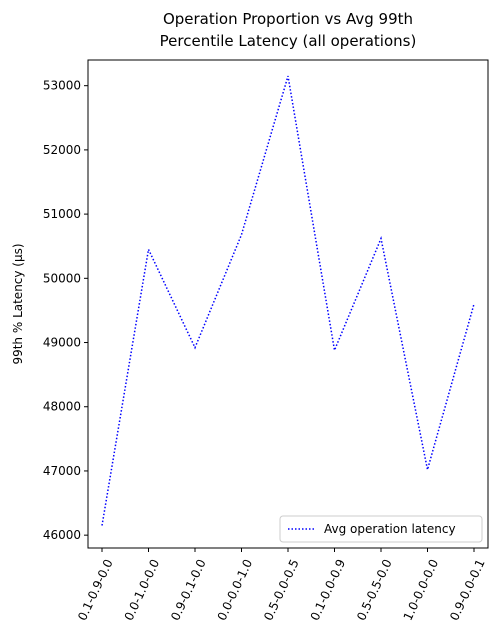 The image size is (504, 643). I want to click on legend: Avg operation latency, so click(381, 529).